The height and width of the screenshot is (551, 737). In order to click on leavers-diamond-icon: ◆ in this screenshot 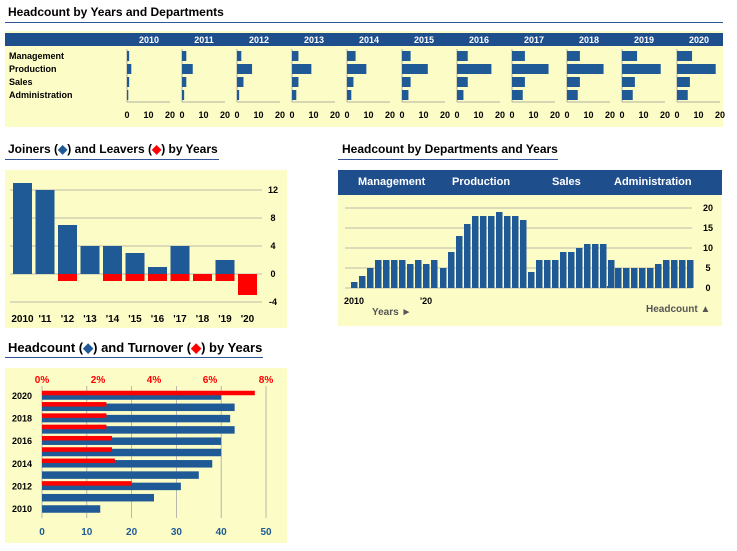, I will do `click(156, 149)`.